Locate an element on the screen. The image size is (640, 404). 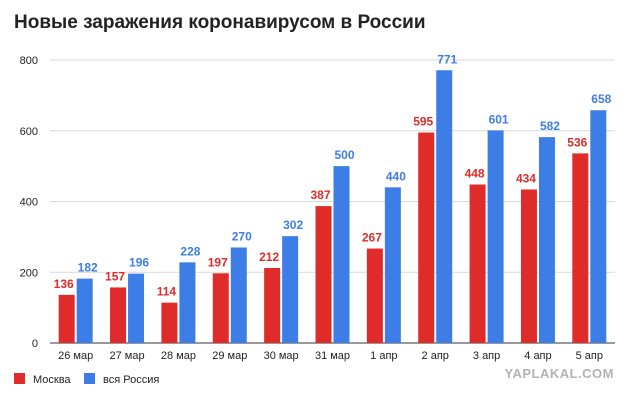
data-label-moscow: 595 is located at coordinates (423, 122).